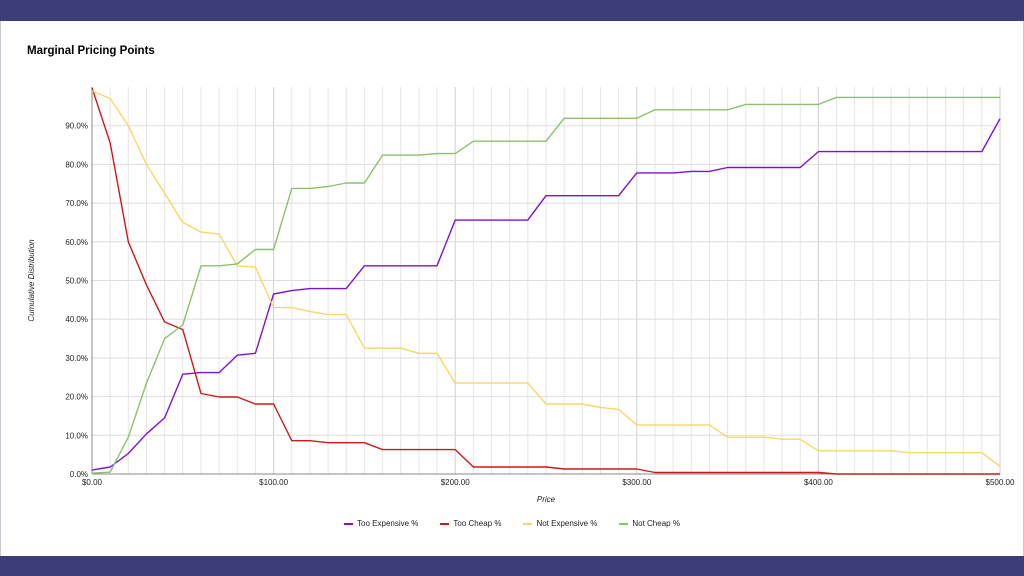 This screenshot has width=1024, height=576. Describe the element at coordinates (656, 523) in the screenshot. I see `legend-label: Not Cheap %` at that location.